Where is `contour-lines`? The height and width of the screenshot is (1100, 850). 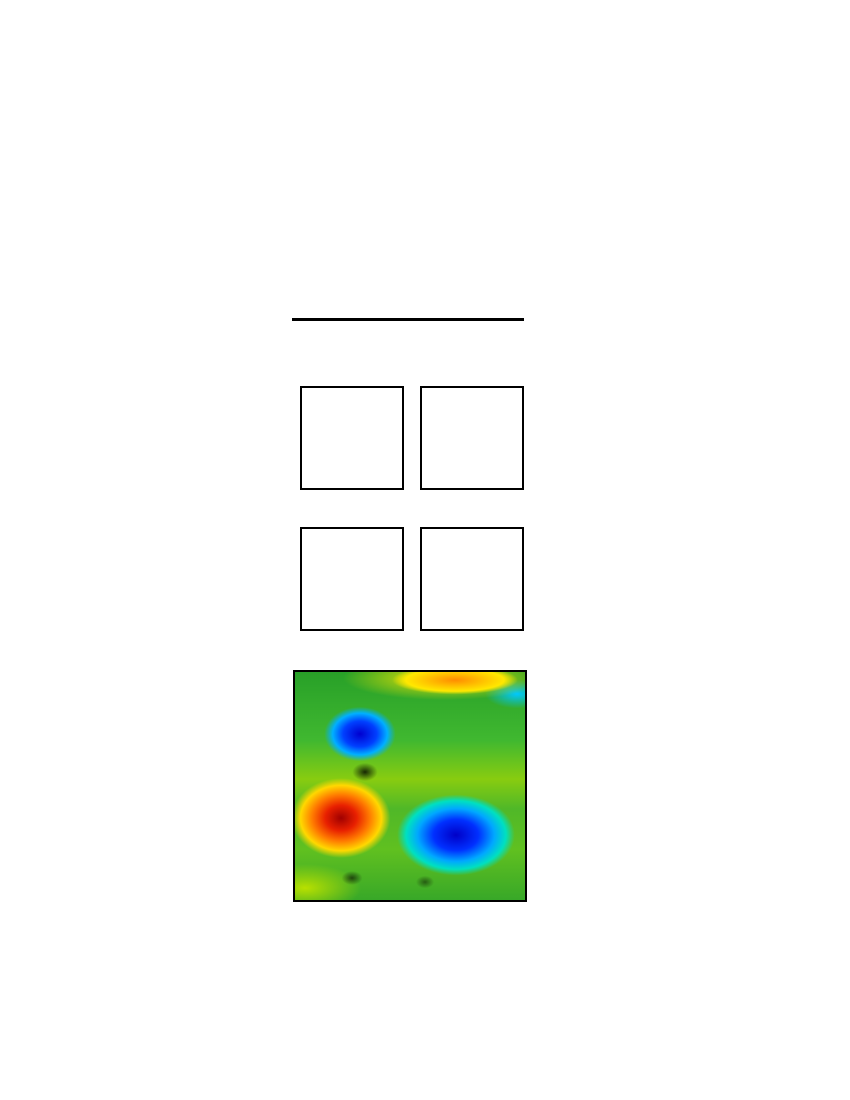
contour-lines is located at coordinates (410, 786).